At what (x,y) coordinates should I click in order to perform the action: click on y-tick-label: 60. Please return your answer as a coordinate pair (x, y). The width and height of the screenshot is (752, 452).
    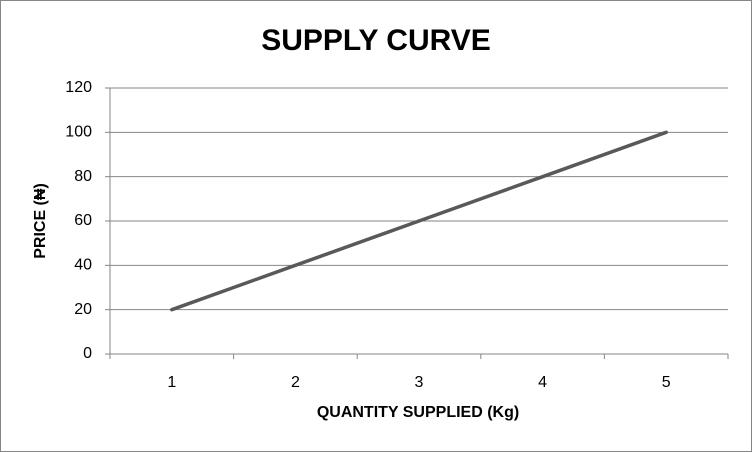
    Looking at the image, I should click on (83, 220).